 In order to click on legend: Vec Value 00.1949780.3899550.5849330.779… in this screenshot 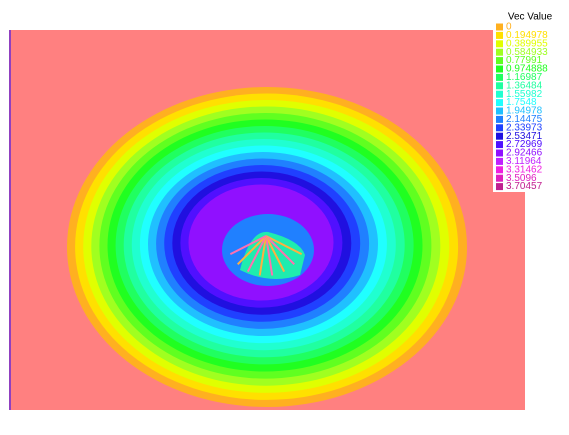, I will do `click(531, 101)`.